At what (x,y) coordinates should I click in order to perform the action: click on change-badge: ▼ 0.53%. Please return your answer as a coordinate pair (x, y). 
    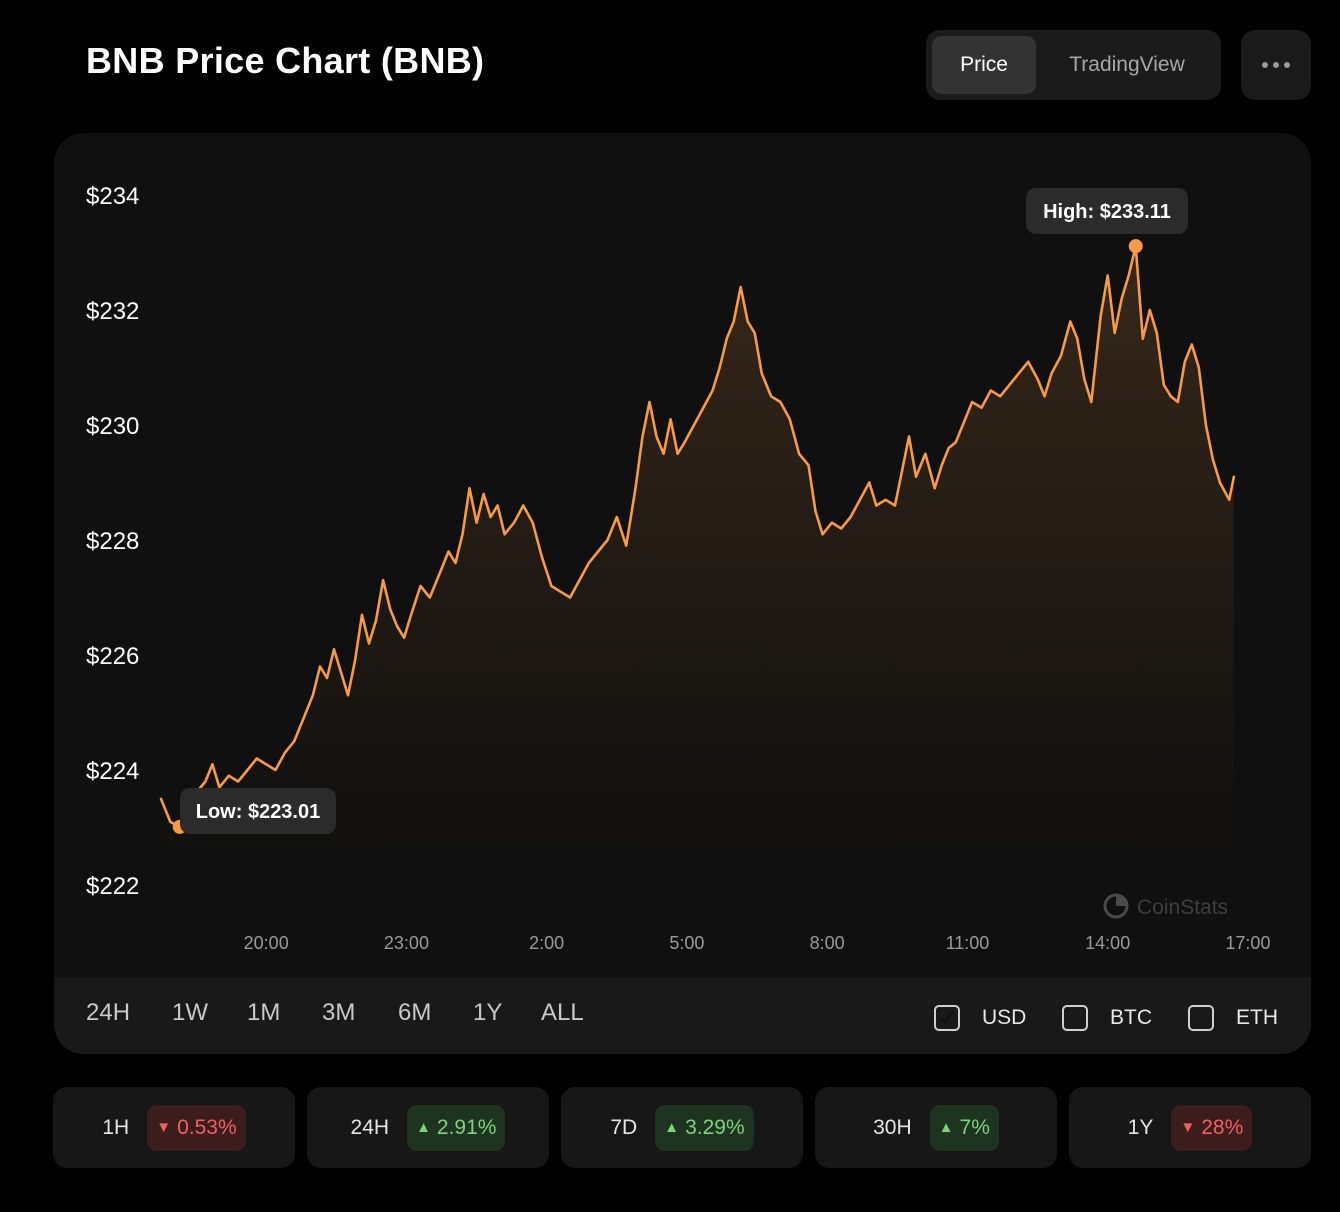
    Looking at the image, I should click on (196, 1127).